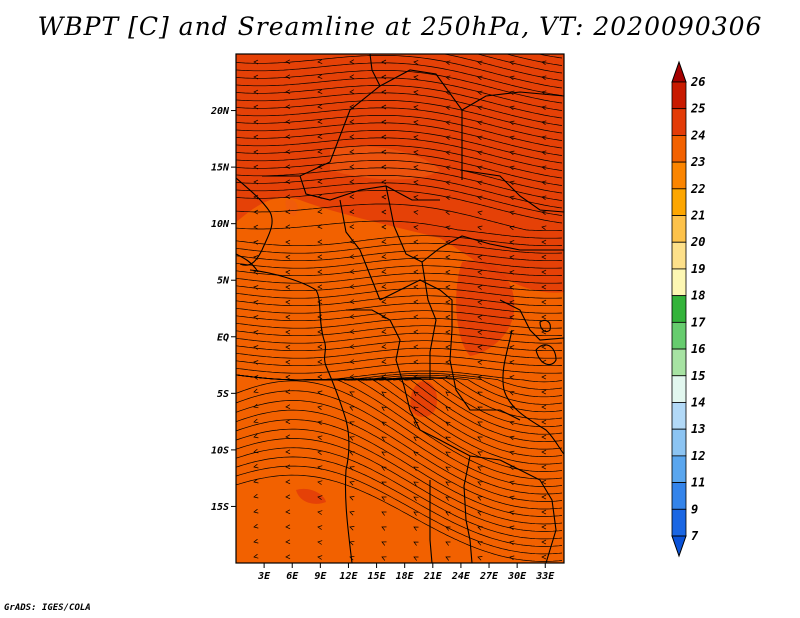 Image resolution: width=800 pixels, height=618 pixels. I want to click on lat-label: 5S, so click(223, 394).